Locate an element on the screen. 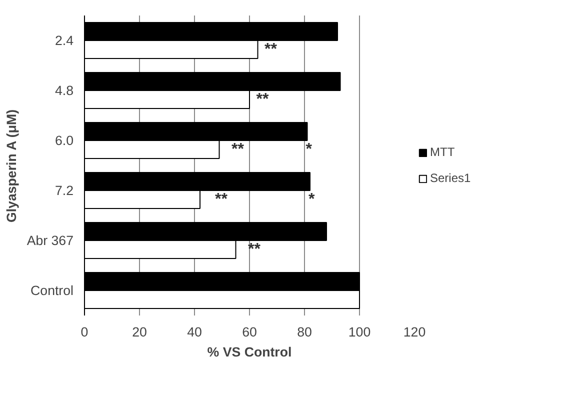 The image size is (562, 400). legend-label: MTT is located at coordinates (442, 152).